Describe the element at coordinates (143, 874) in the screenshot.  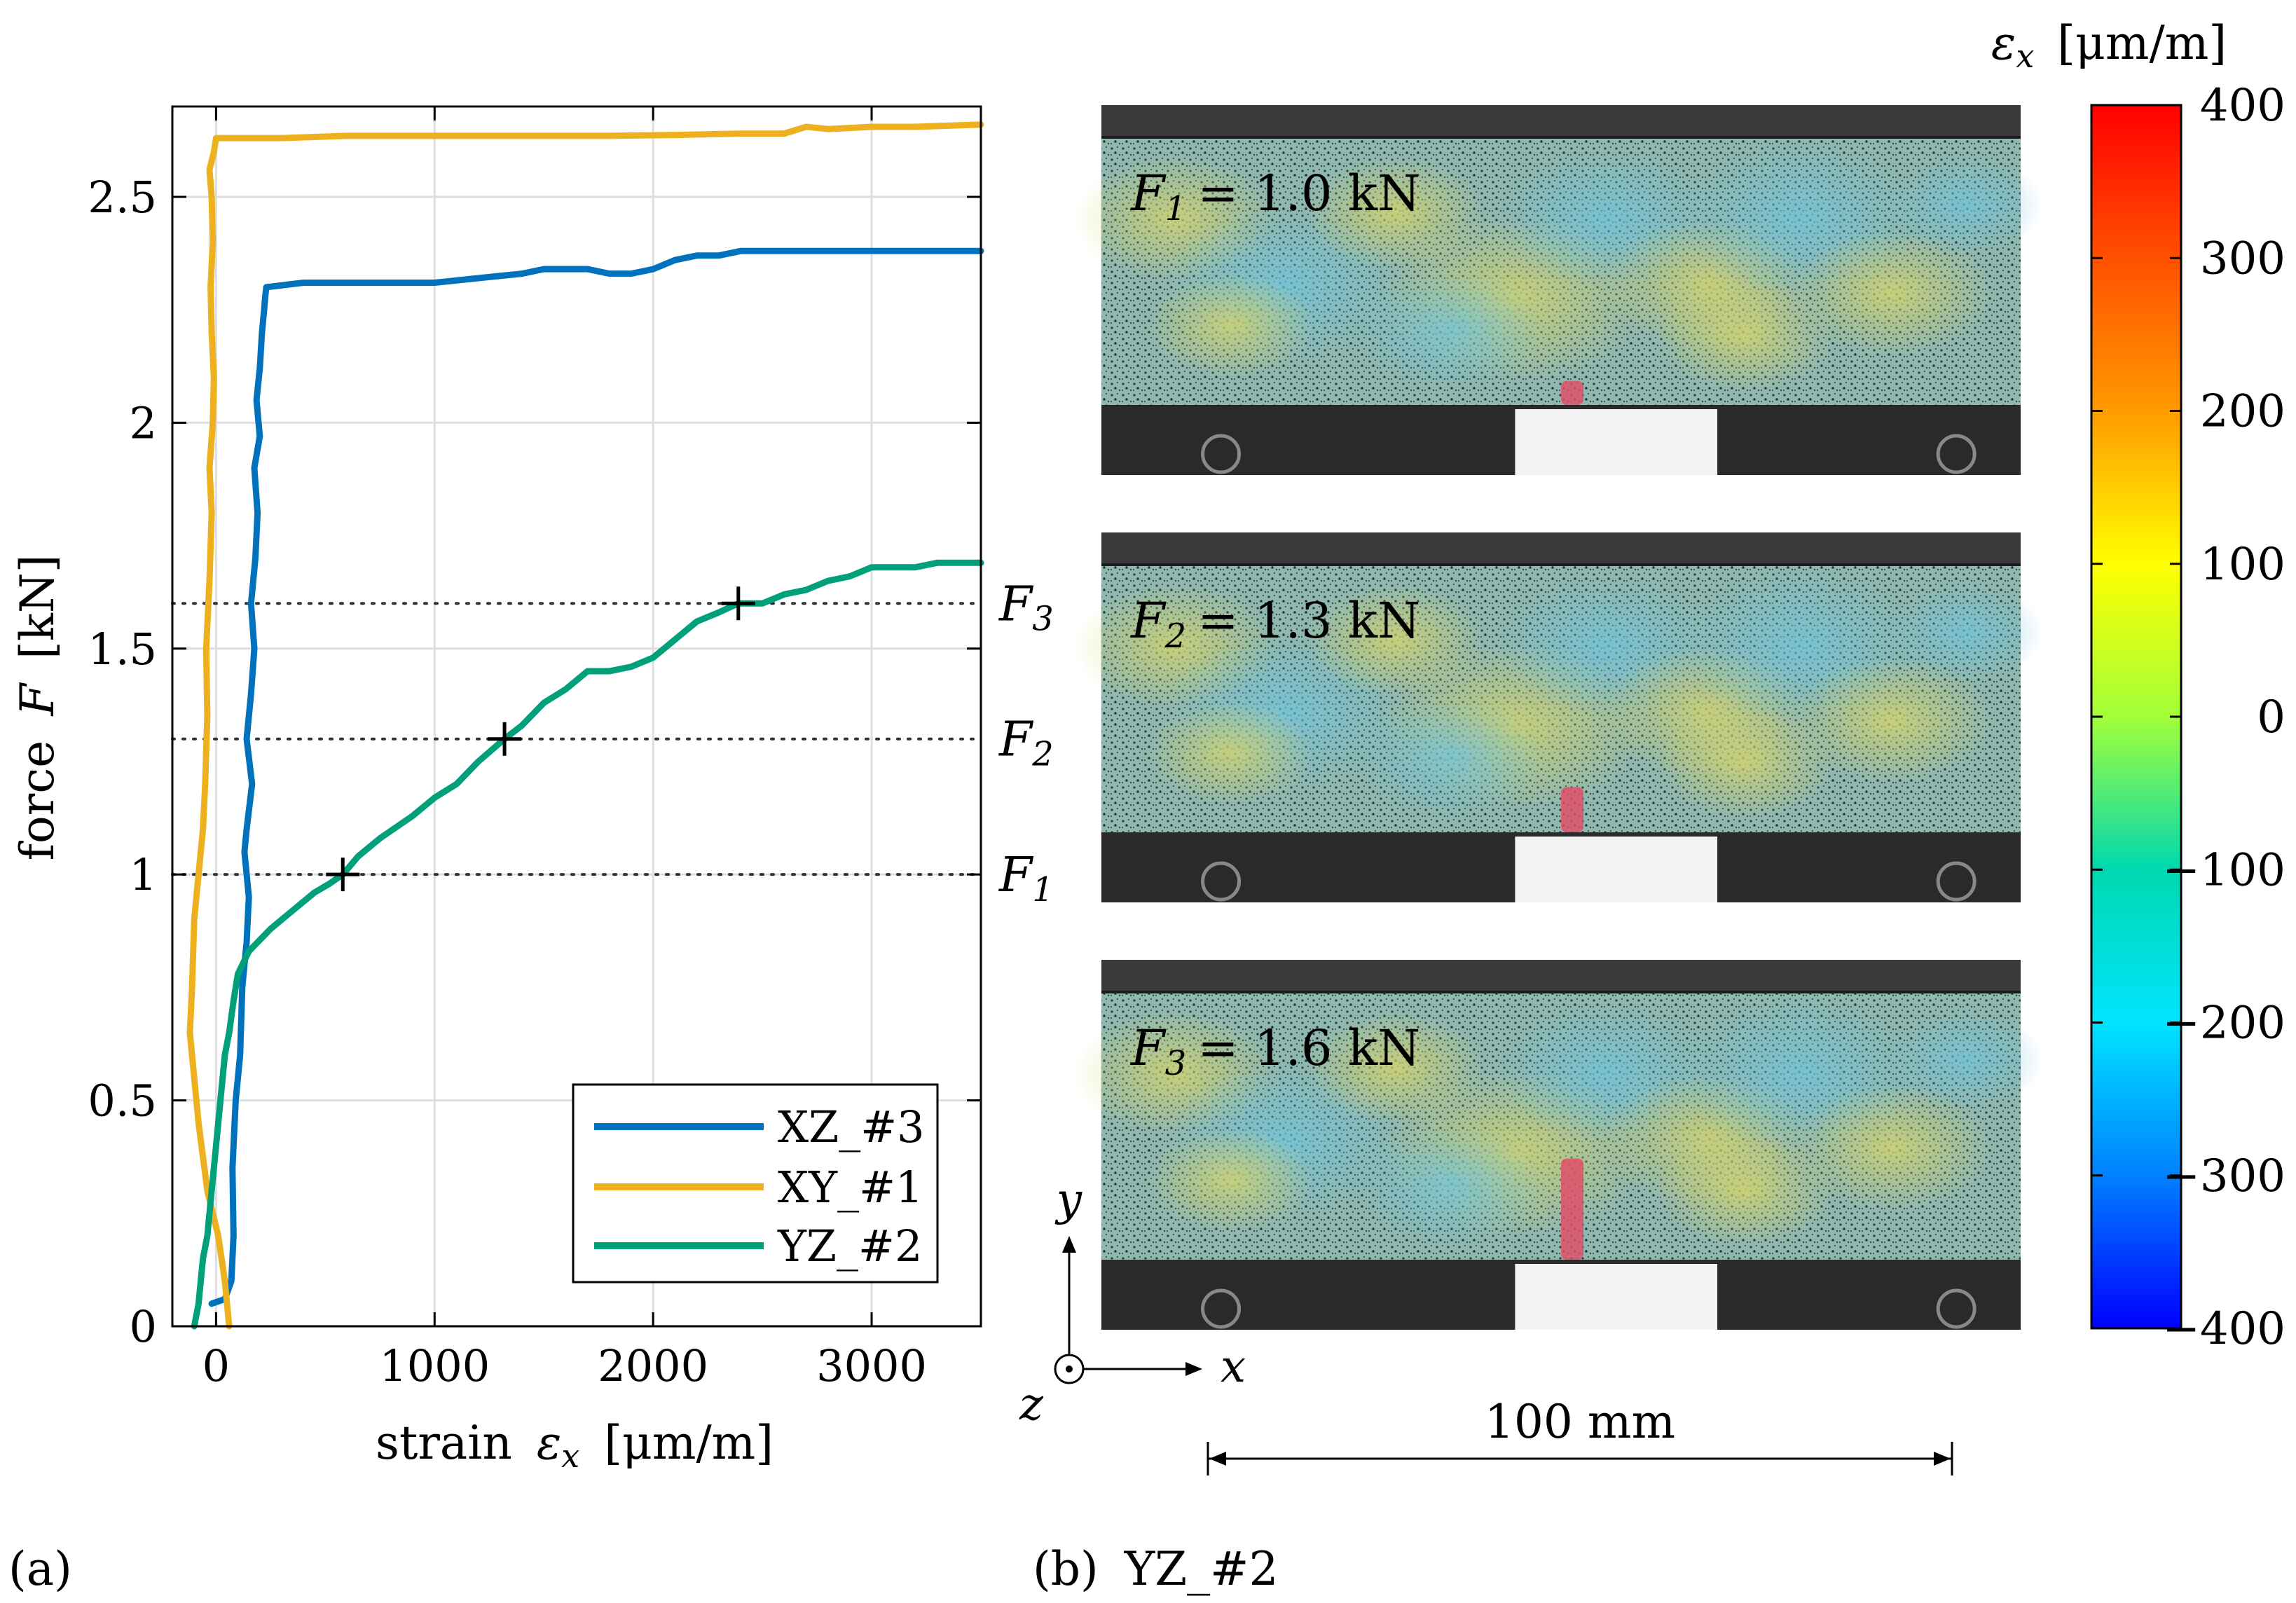
I see `y-tick-label: 1` at that location.